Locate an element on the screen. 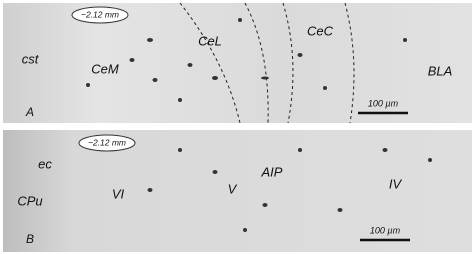  region-label: ec is located at coordinates (45, 163).